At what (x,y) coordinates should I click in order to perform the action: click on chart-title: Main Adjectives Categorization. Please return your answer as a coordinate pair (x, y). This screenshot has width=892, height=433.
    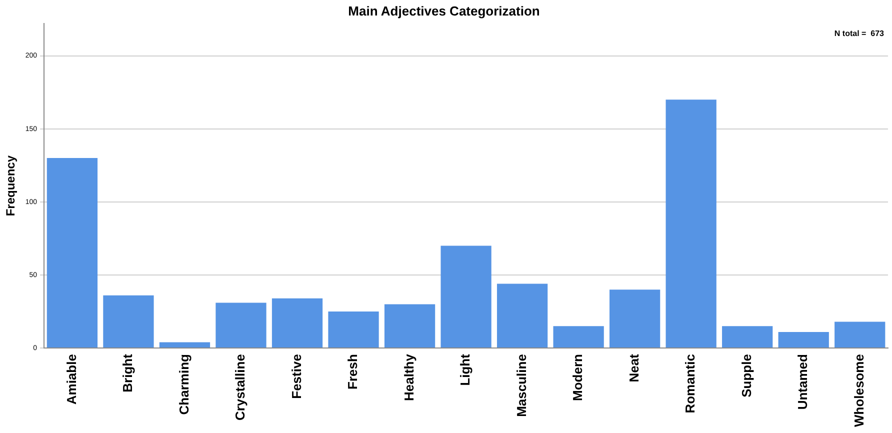
    Looking at the image, I should click on (444, 10).